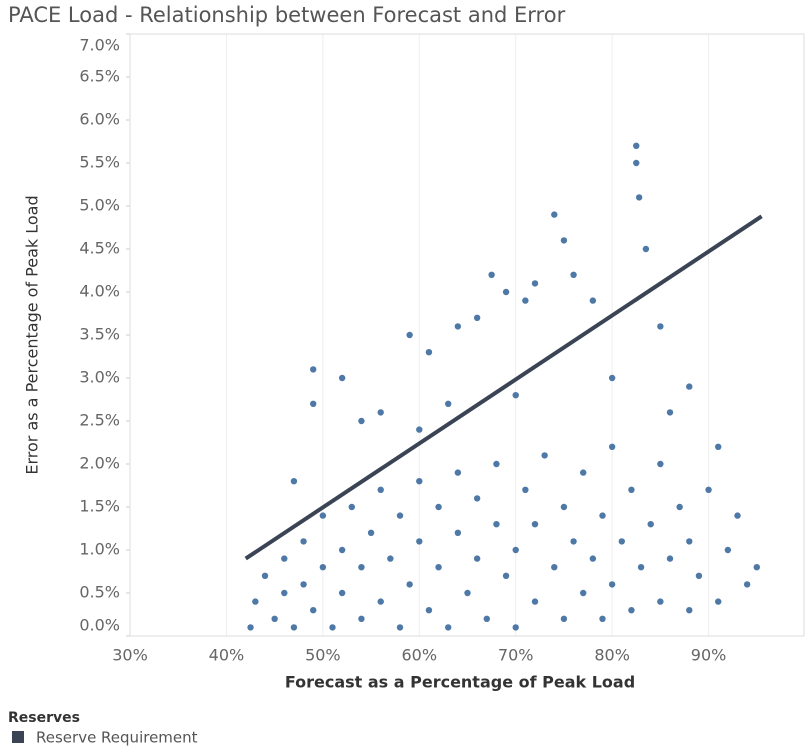 The height and width of the screenshot is (750, 807). I want to click on y-tick-label: 5.0%, so click(99, 205).